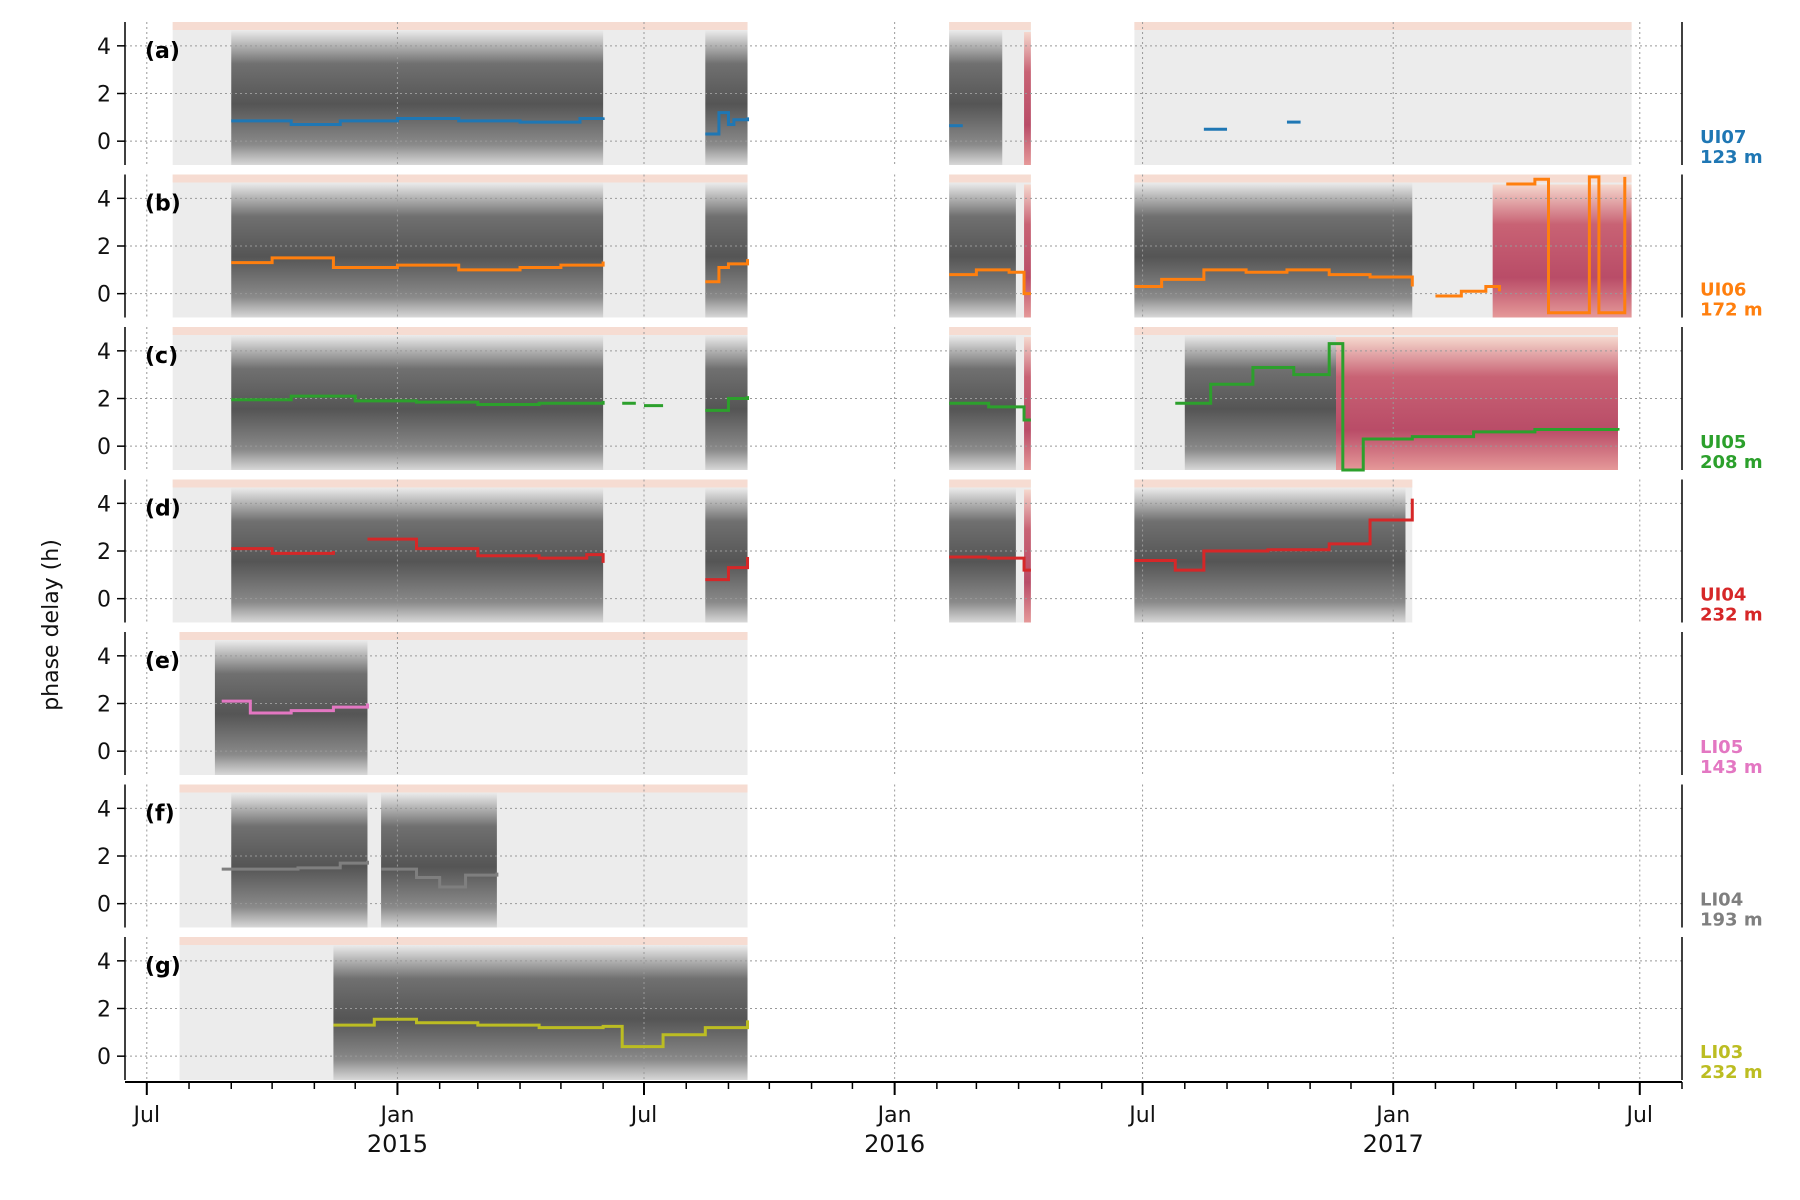 The height and width of the screenshot is (1200, 1800). I want to click on station-depth: 208 m, so click(1731, 462).